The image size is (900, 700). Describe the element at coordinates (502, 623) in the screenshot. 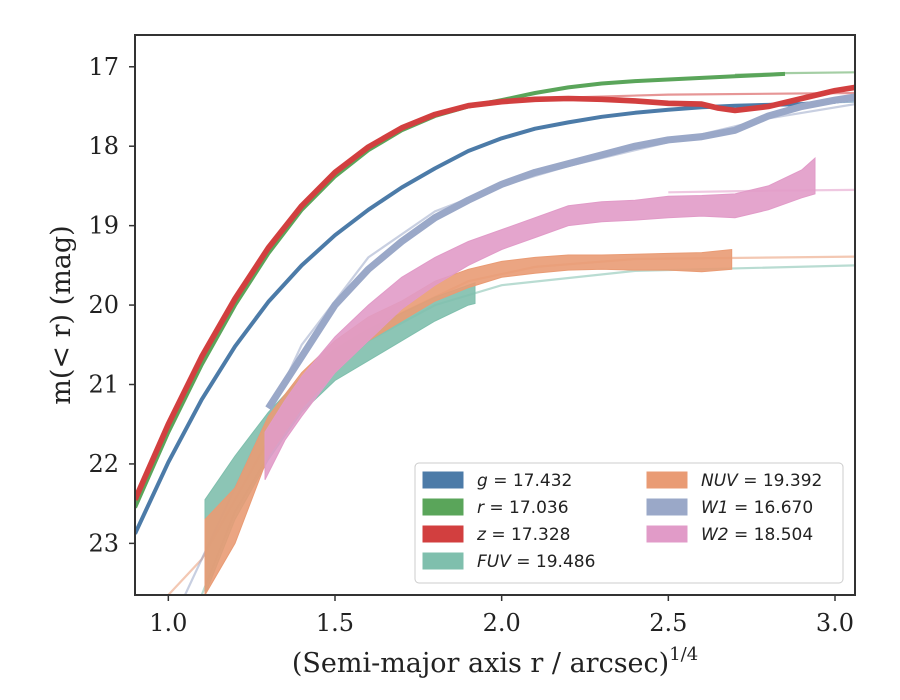

I see `x-tick-label: 2.0` at that location.